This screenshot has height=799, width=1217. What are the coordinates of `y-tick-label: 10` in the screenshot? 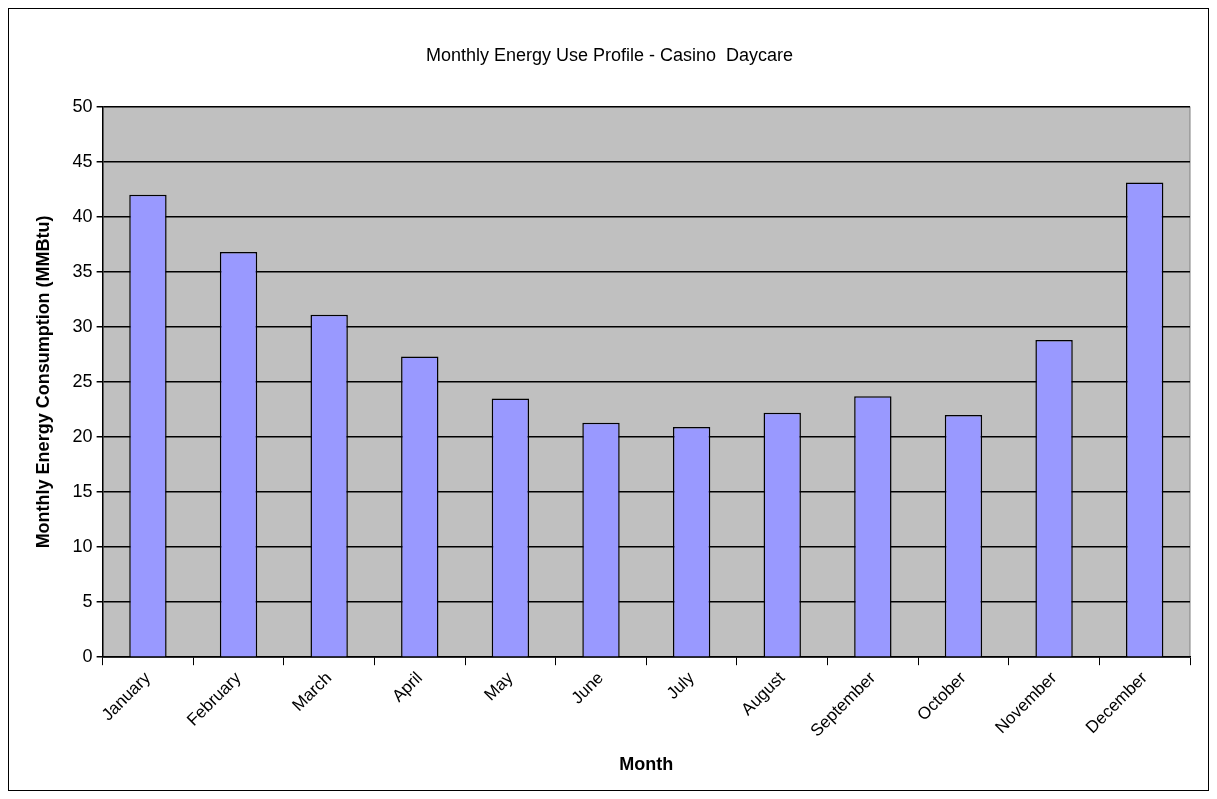 It's located at (82, 546).